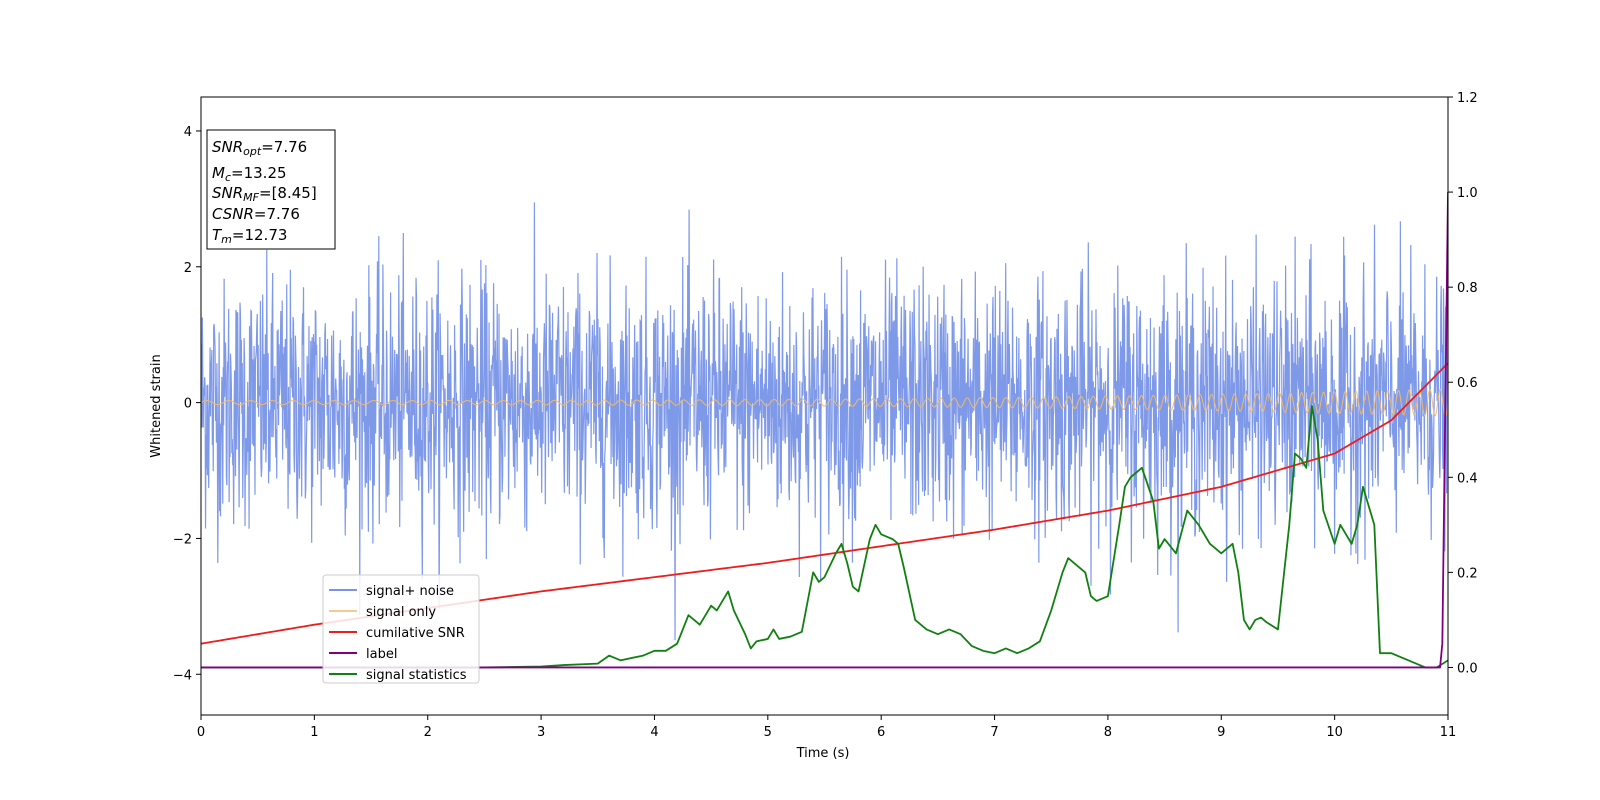  What do you see at coordinates (1467, 98) in the screenshot?
I see `y2-tick-label: 1.2` at bounding box center [1467, 98].